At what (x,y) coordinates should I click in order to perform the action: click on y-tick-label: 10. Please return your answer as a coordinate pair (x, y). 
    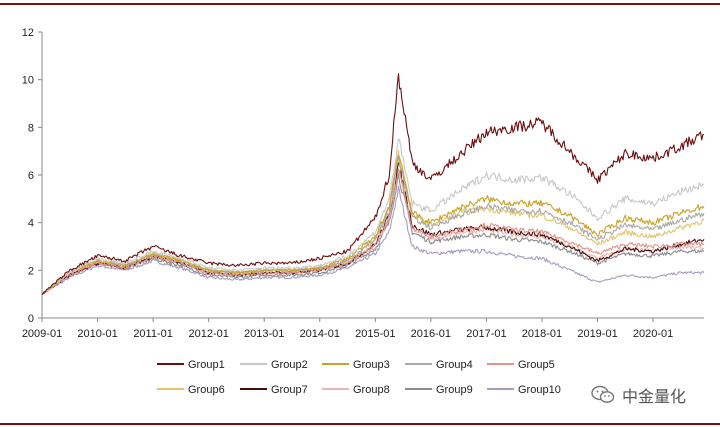
    Looking at the image, I should click on (28, 81).